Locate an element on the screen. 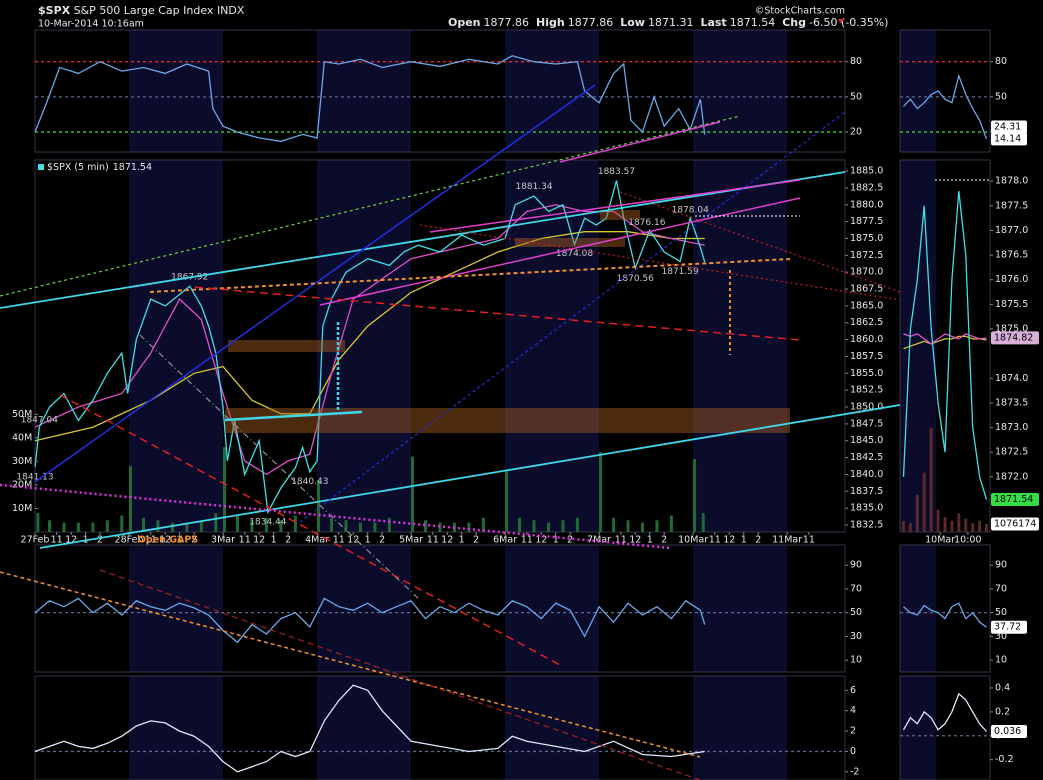 This screenshot has height=780, width=1043. y-tick-label: 1862.5 is located at coordinates (866, 322).